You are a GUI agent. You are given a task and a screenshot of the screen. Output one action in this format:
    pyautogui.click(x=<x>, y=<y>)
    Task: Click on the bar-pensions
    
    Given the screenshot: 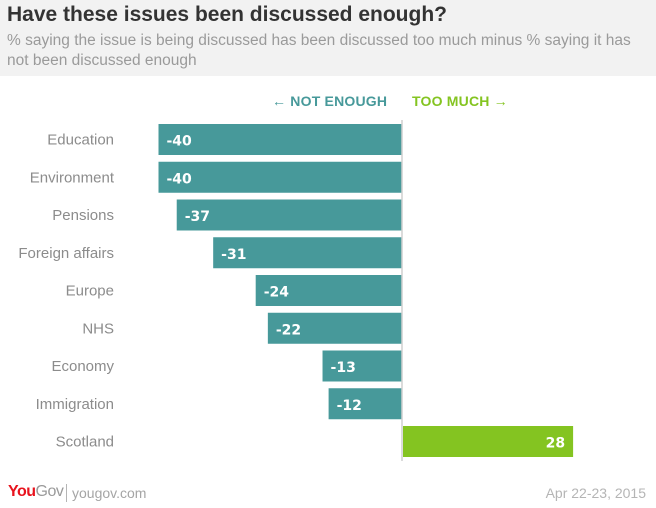 What is the action you would take?
    pyautogui.click(x=289, y=215)
    